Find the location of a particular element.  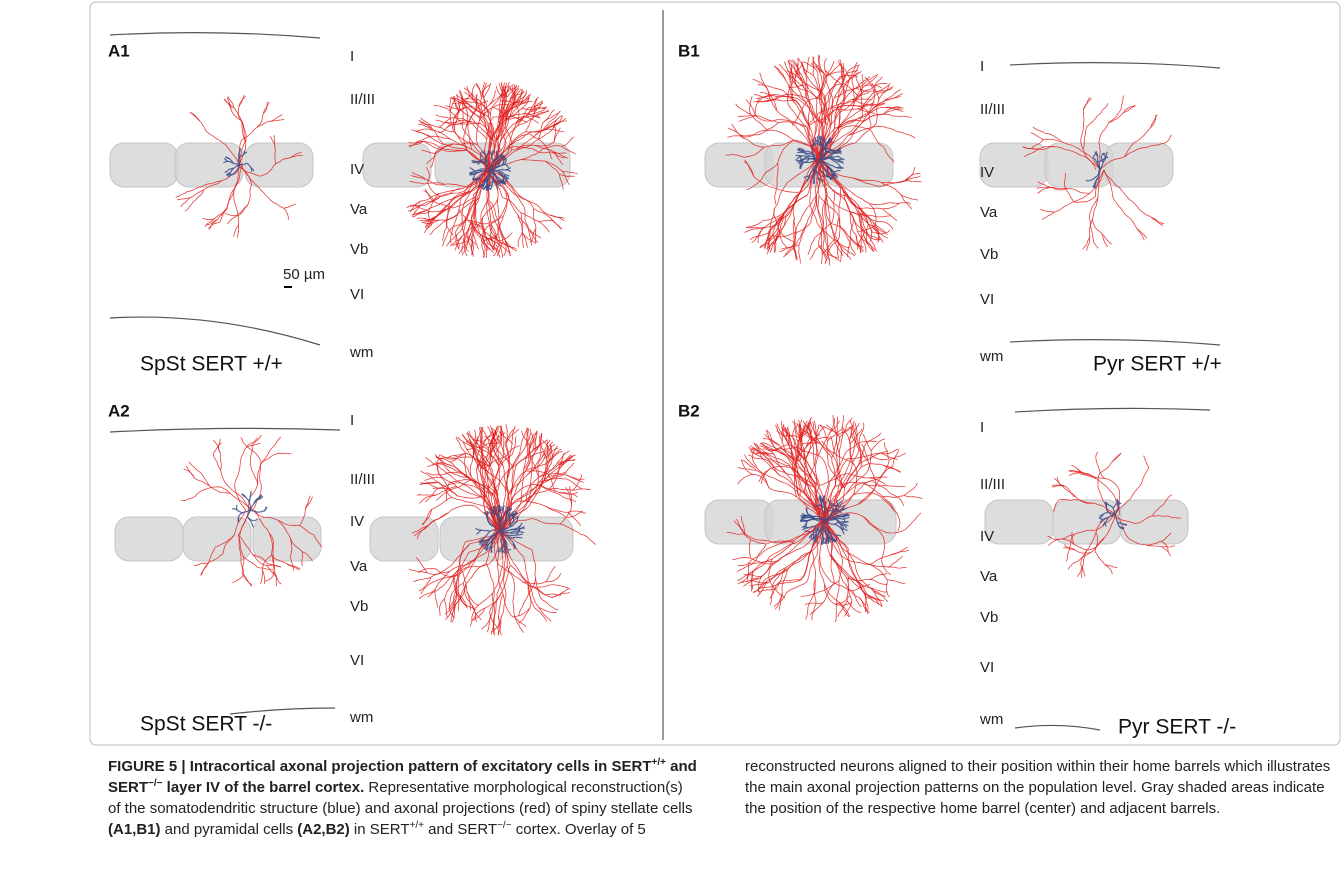

layer-label: VI is located at coordinates (357, 294).